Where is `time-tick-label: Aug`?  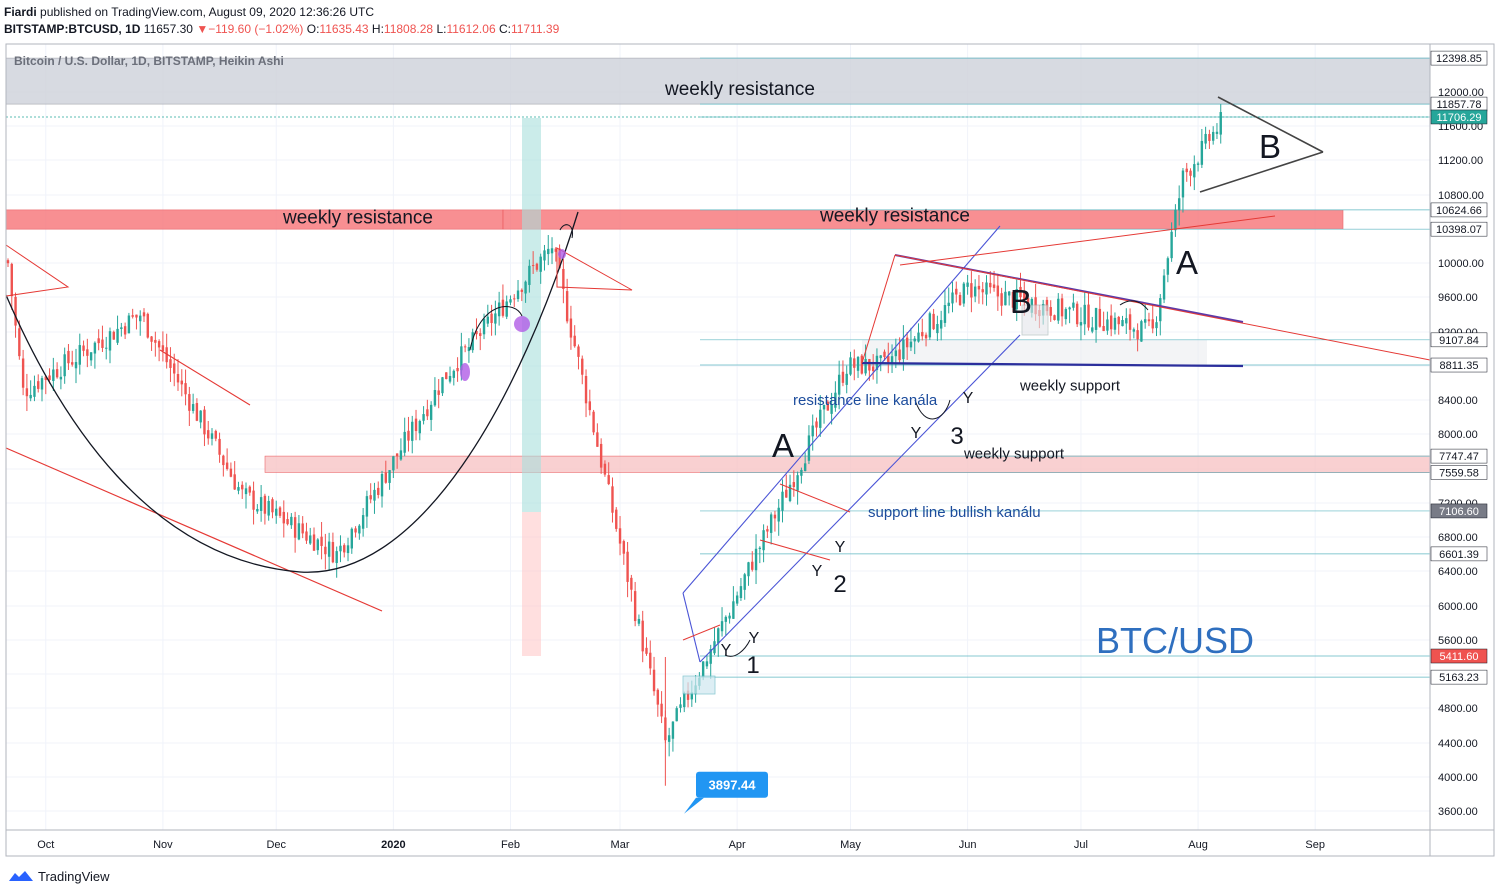 time-tick-label: Aug is located at coordinates (1198, 845).